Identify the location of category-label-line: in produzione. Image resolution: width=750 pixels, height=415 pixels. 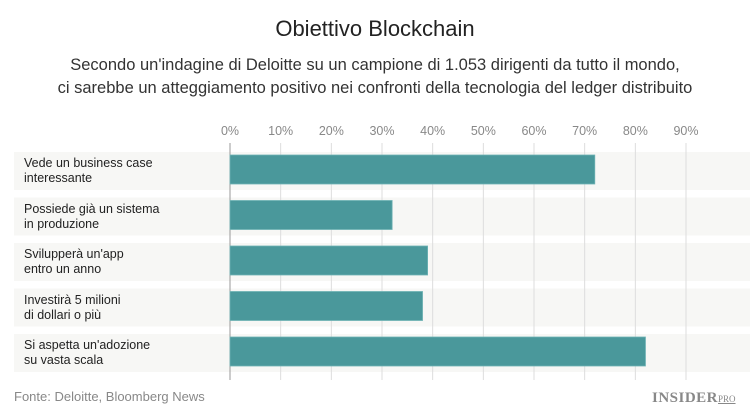
(62, 223).